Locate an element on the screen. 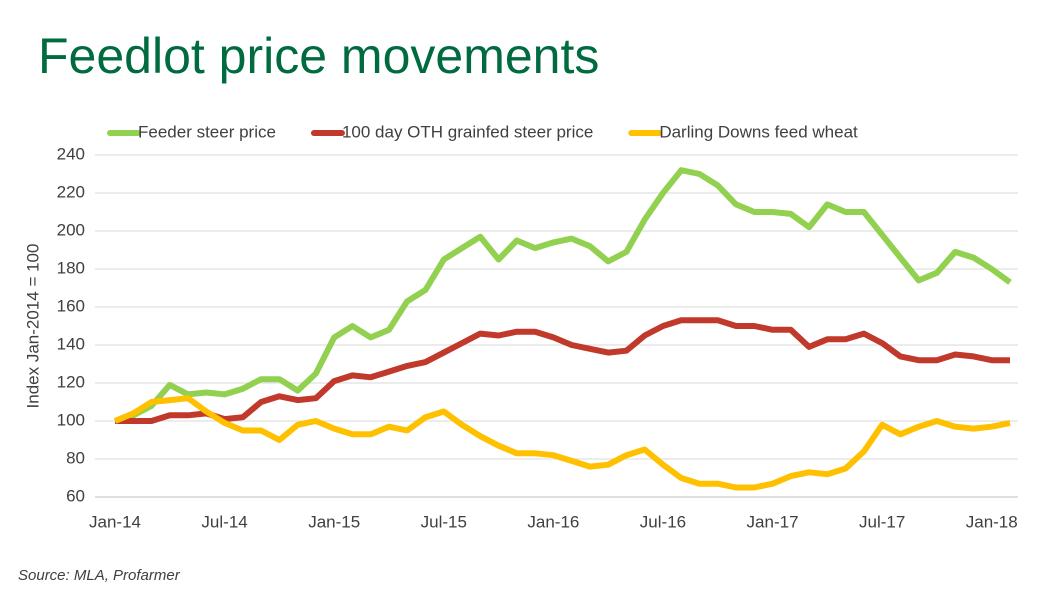 This screenshot has width=1056, height=598. y-tick-label: 220 is located at coordinates (71, 191).